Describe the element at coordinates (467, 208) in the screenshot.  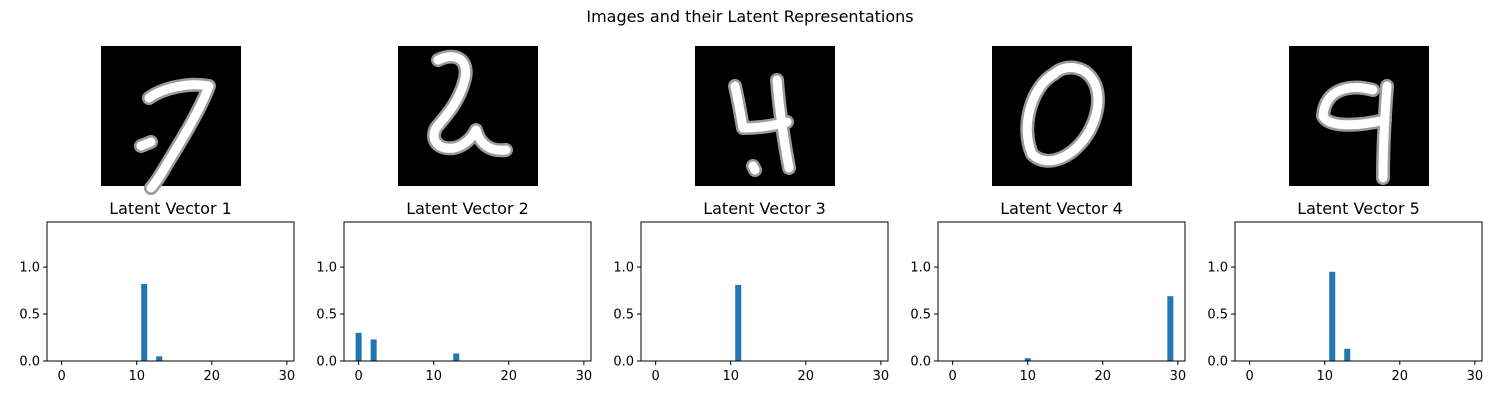
I see `chart-title: Latent Vector 2` at that location.